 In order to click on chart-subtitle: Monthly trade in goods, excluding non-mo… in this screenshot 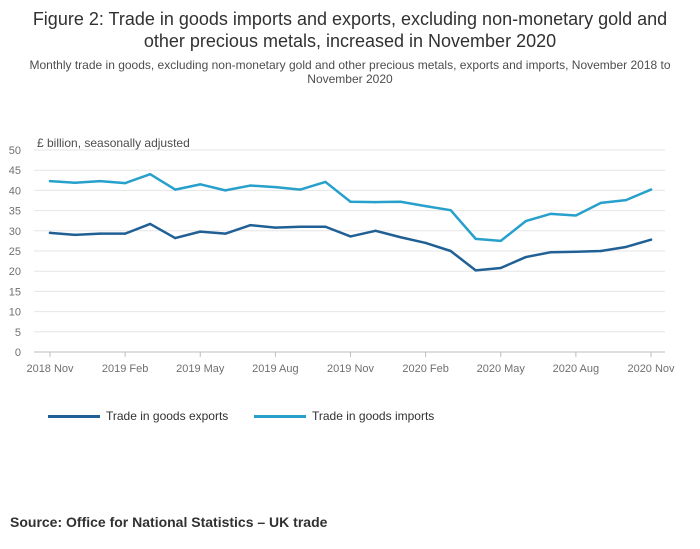, I will do `click(350, 72)`.